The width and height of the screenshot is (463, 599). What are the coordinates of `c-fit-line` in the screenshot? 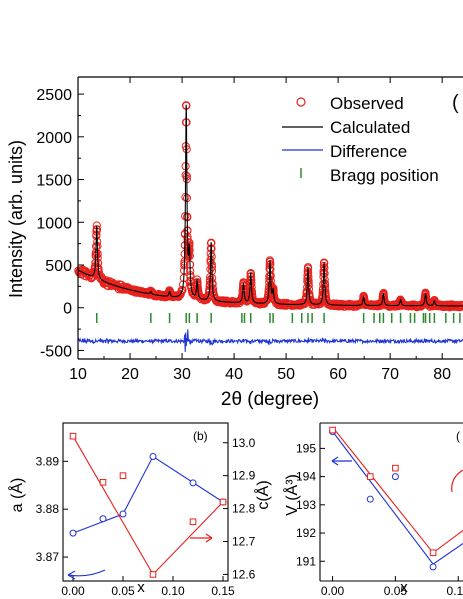 It's located at (148, 505).